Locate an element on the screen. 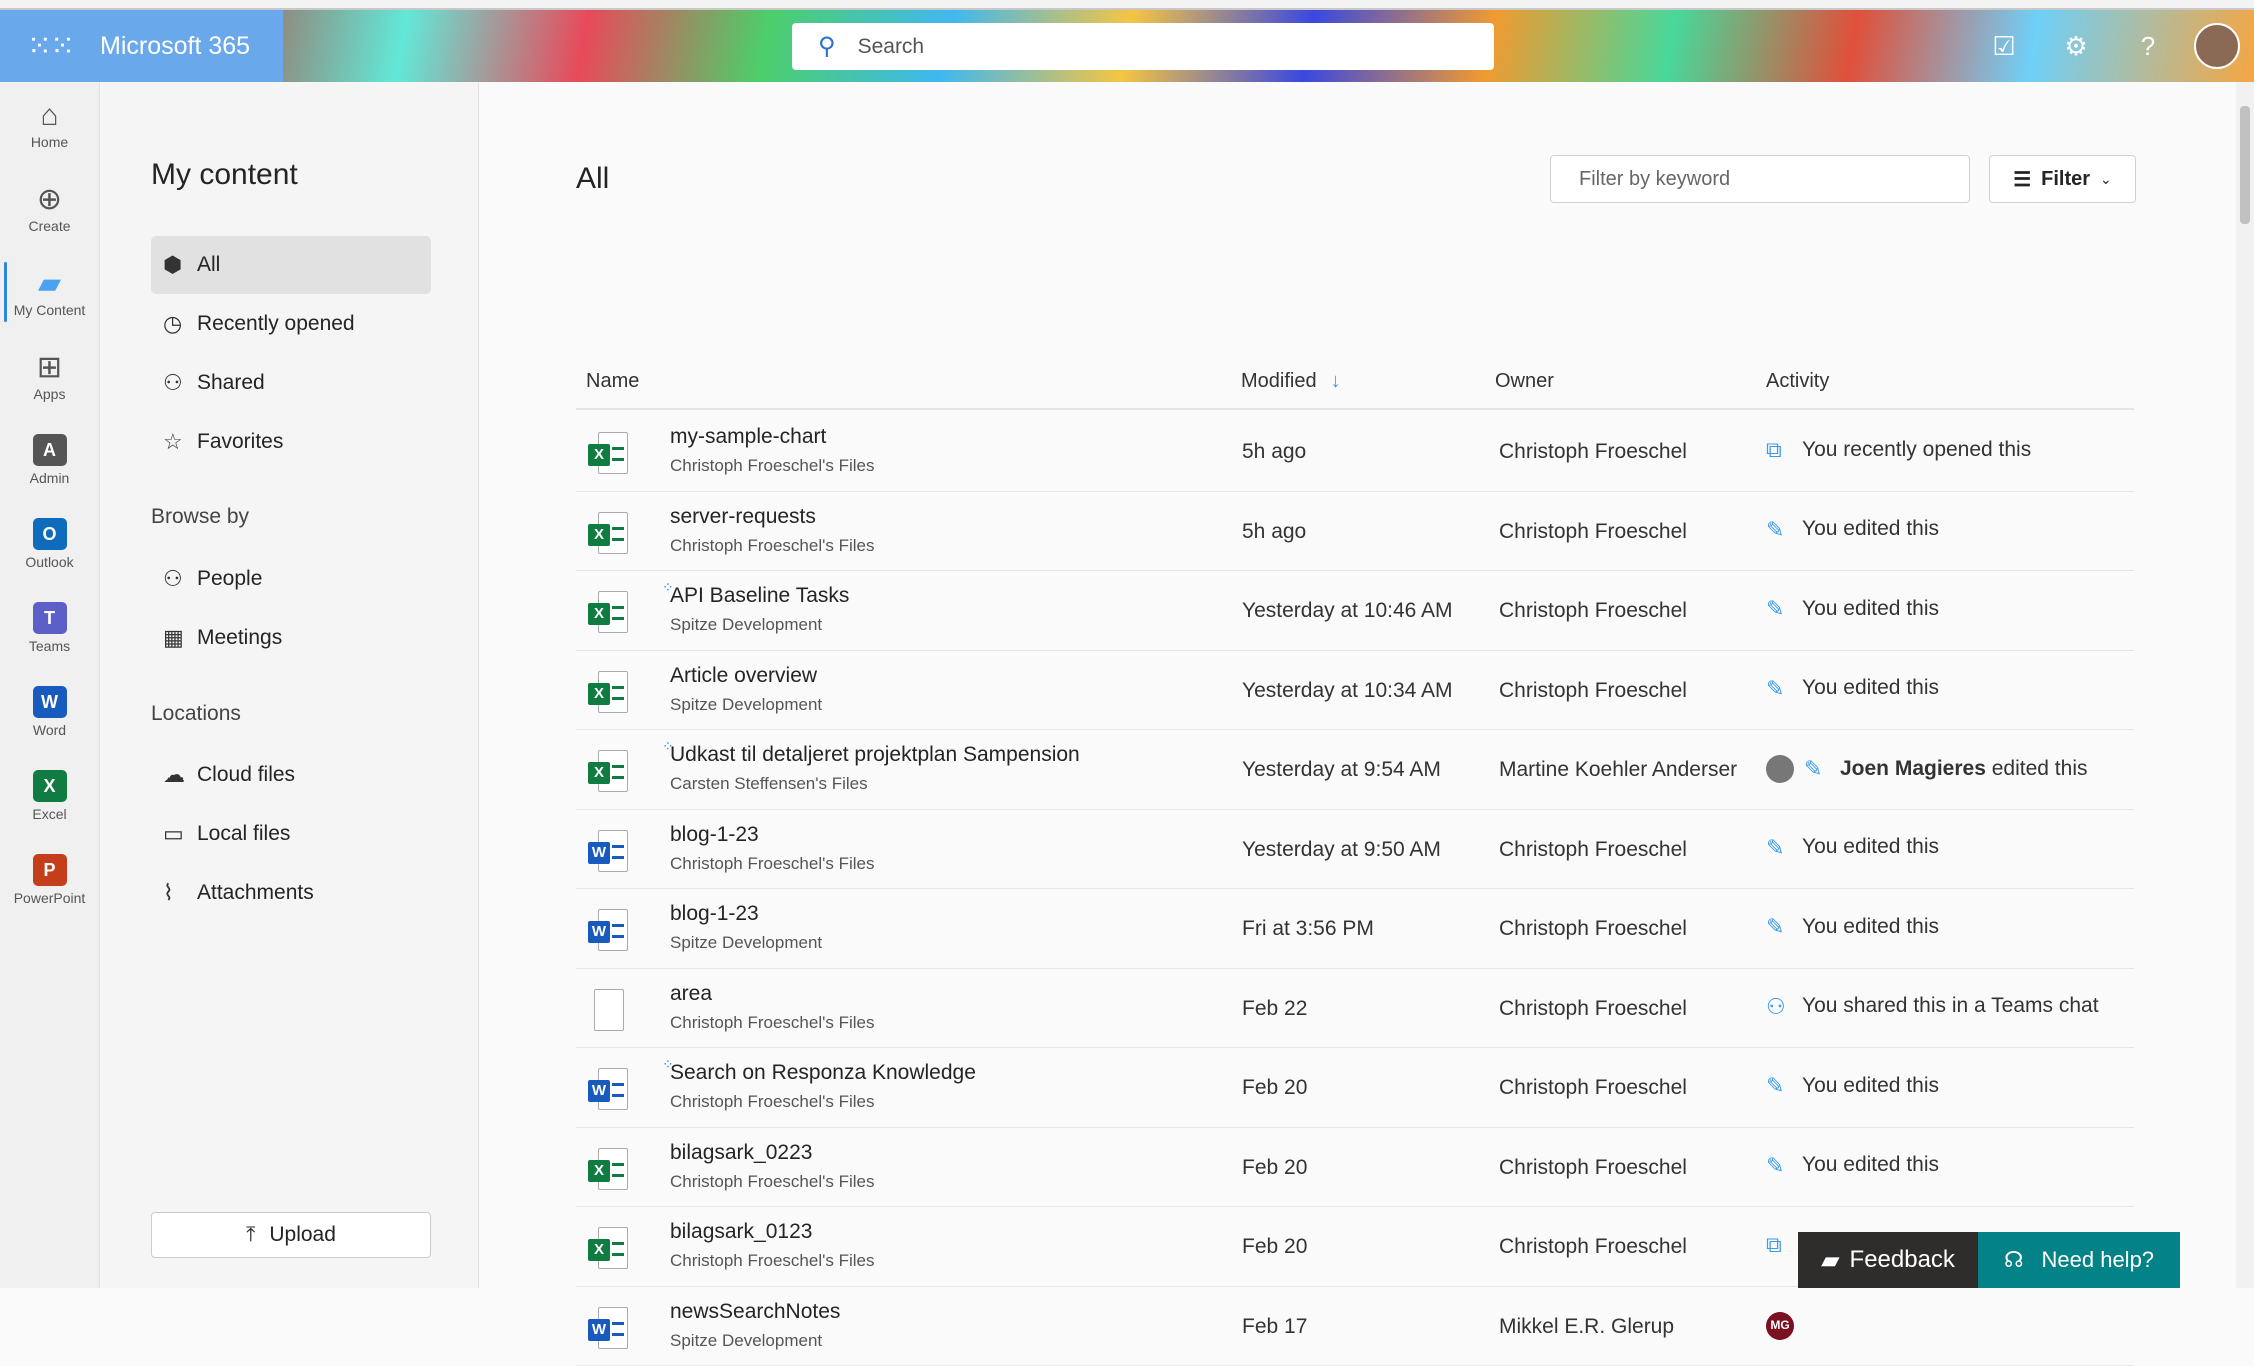  sidebar-item-favorites: ☆Favorites is located at coordinates (291, 442).